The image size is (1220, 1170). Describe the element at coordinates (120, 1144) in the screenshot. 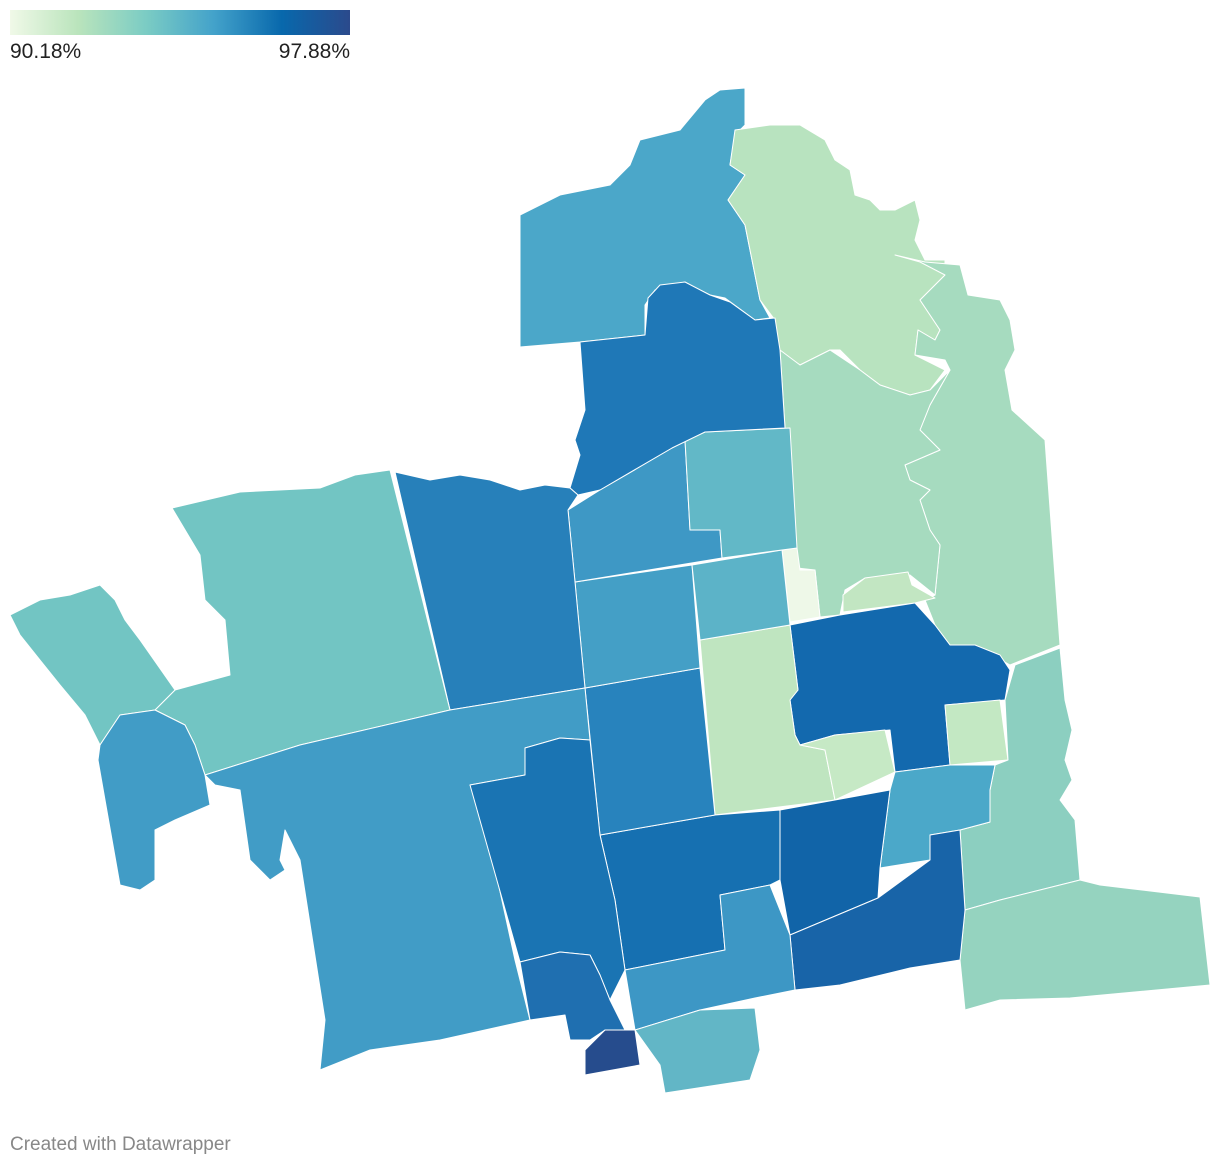

I see `footer-credit: Created with Datawrapper` at that location.